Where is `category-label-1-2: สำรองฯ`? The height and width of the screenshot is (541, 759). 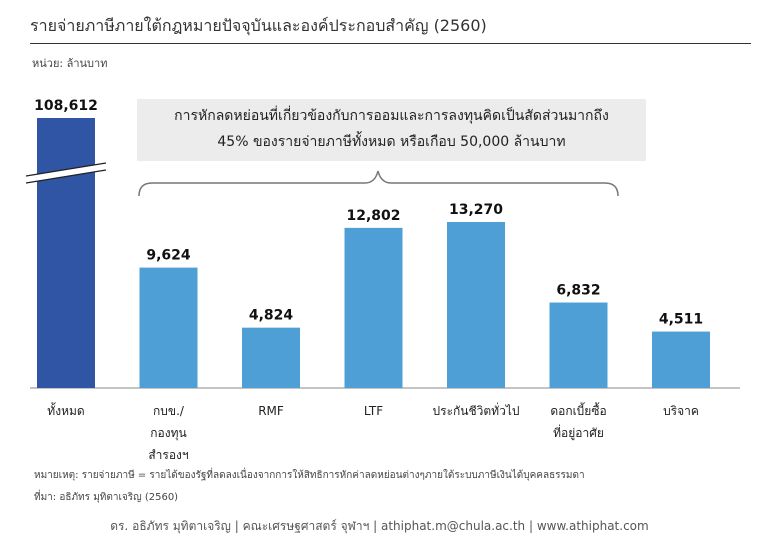
category-label-1-2: สำรองฯ is located at coordinates (168, 455).